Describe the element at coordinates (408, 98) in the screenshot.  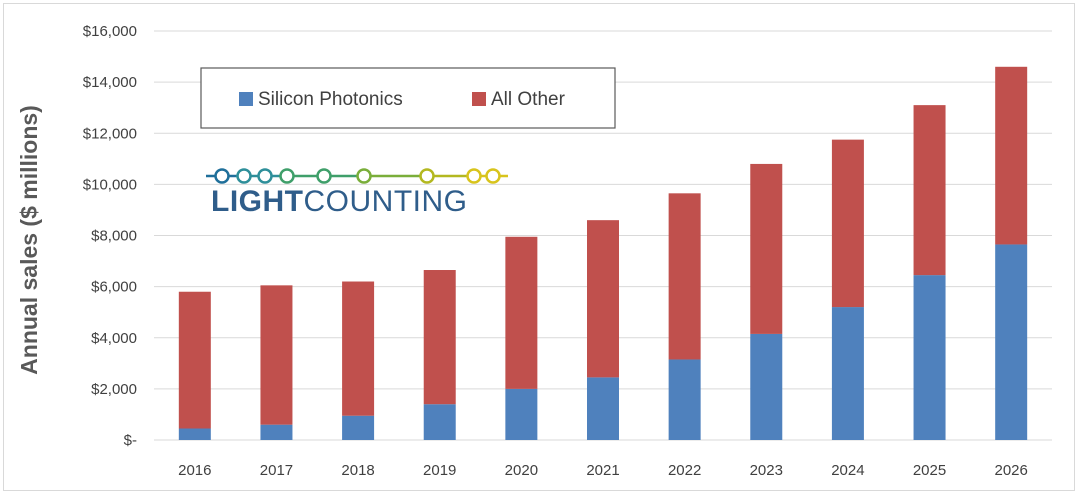
I see `legend: Silicon Photonics All Other` at that location.